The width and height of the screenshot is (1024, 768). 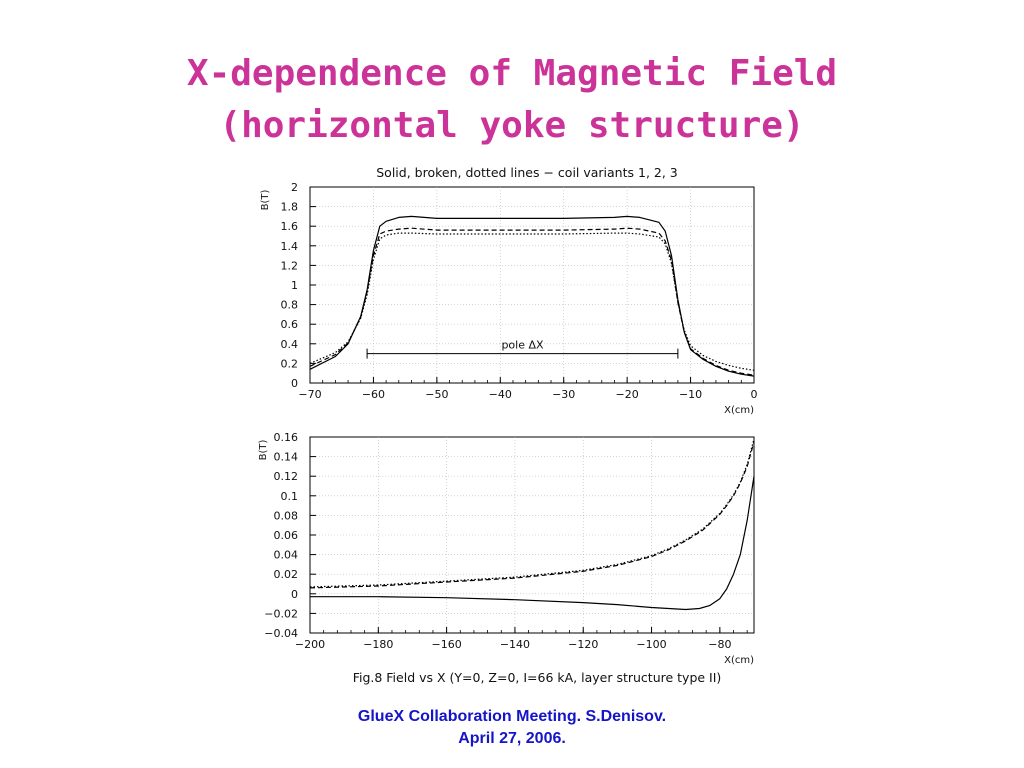 I want to click on top-chart-y-tick-label: 1.6, so click(x=290, y=226).